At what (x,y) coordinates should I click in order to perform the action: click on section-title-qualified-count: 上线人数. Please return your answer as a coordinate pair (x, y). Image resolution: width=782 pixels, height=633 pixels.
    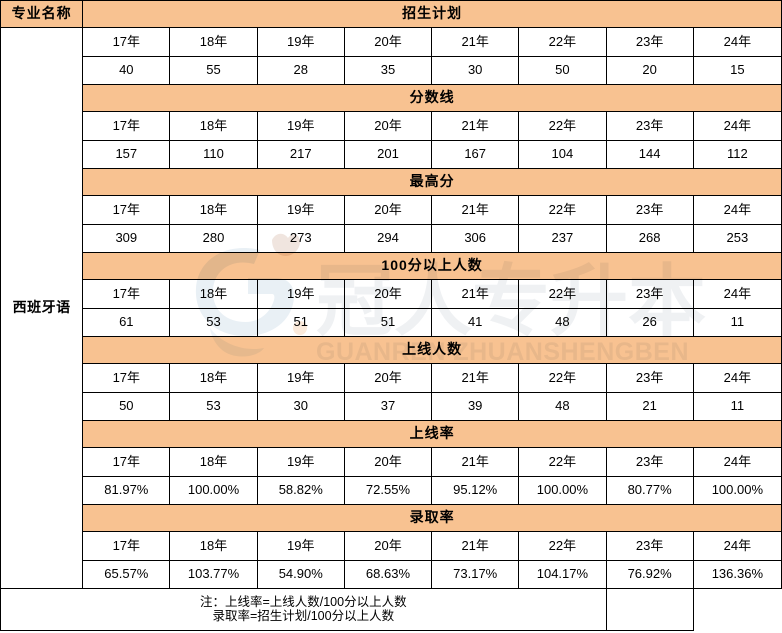
    Looking at the image, I should click on (432, 350).